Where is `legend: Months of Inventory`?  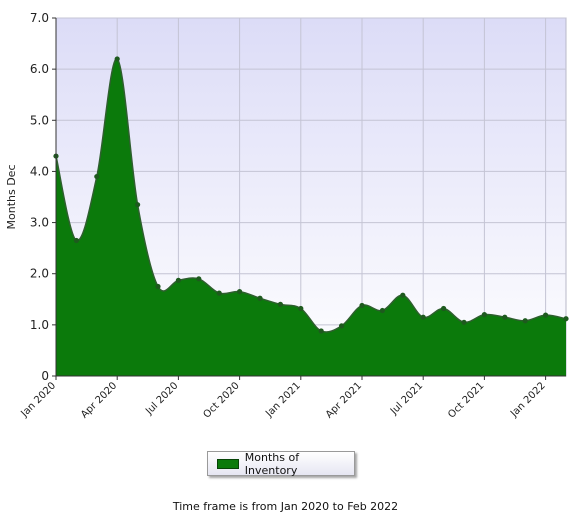 legend: Months of Inventory is located at coordinates (281, 463).